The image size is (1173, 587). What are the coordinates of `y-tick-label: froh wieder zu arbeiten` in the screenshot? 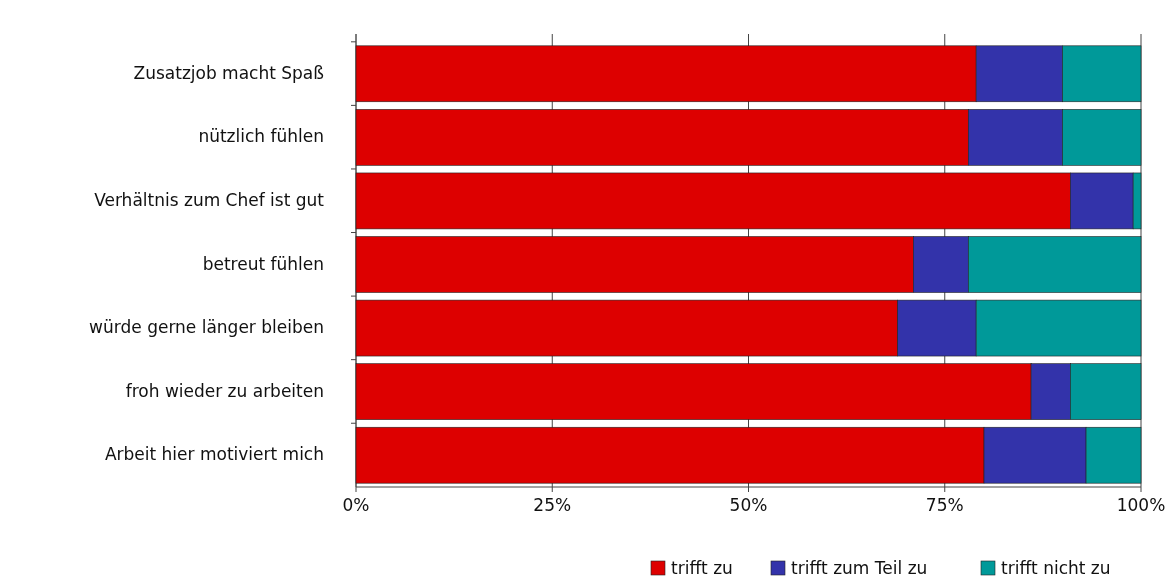 It's located at (224, 390).